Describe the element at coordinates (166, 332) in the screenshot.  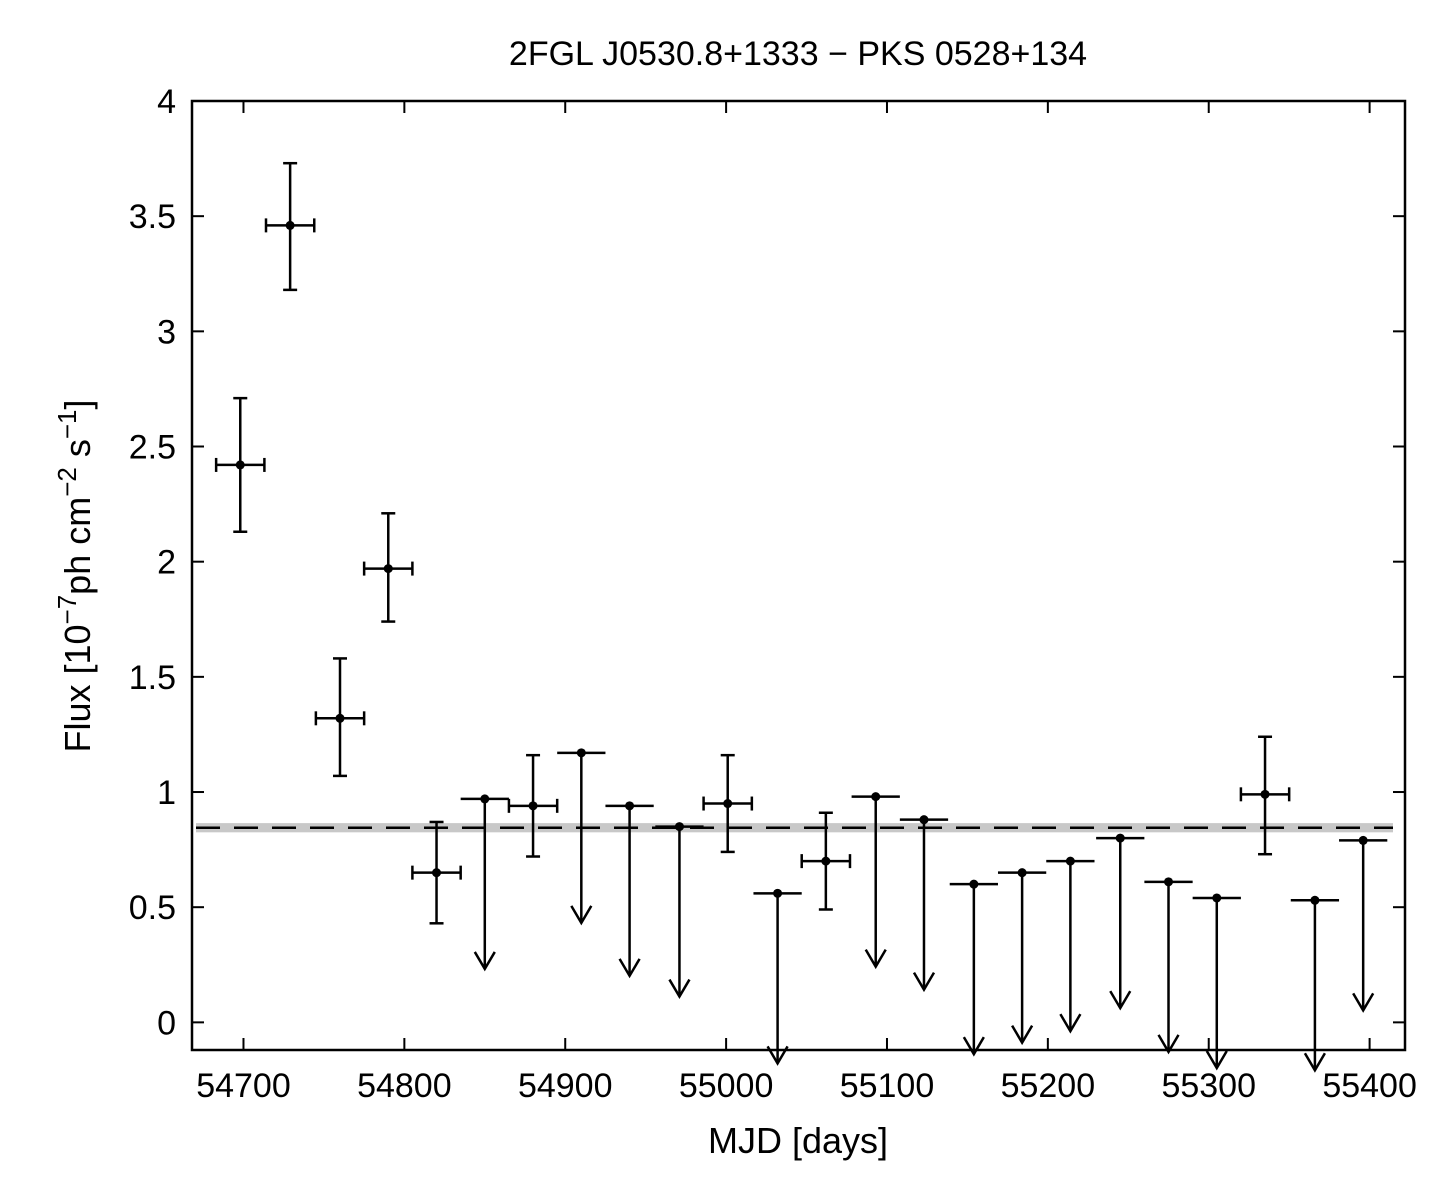
I see `y-tick-label: 3` at that location.